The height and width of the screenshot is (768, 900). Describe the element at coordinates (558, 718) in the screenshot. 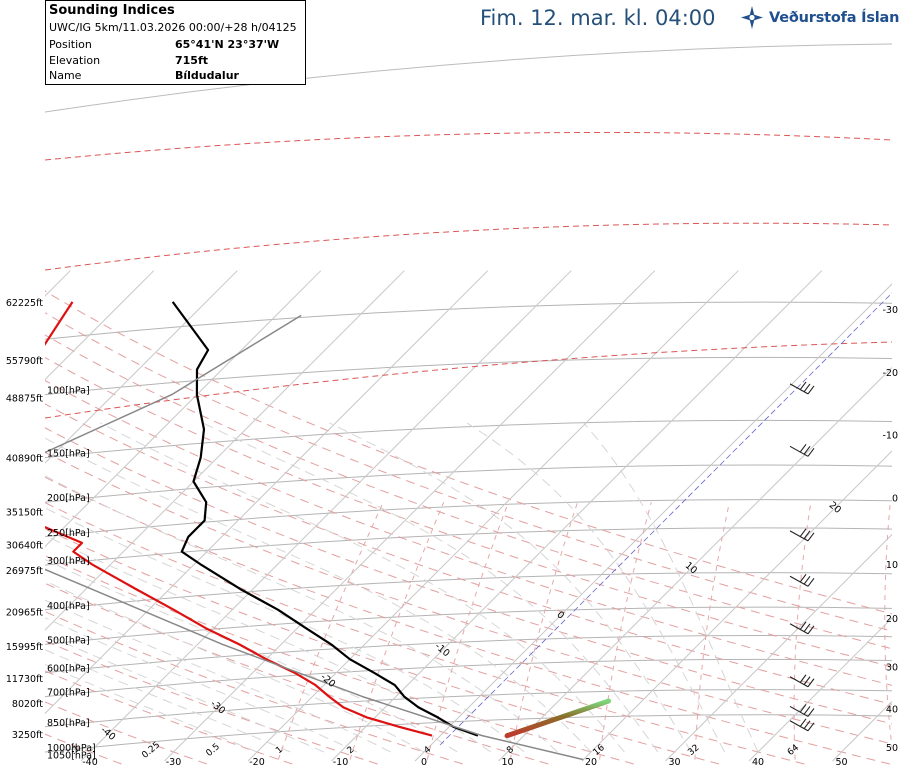

I see `lifted-segment` at that location.